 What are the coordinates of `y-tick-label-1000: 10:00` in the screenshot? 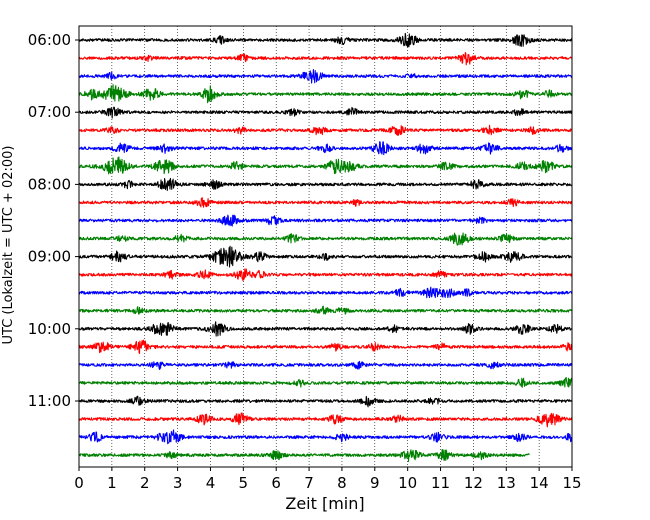 It's located at (49, 329).